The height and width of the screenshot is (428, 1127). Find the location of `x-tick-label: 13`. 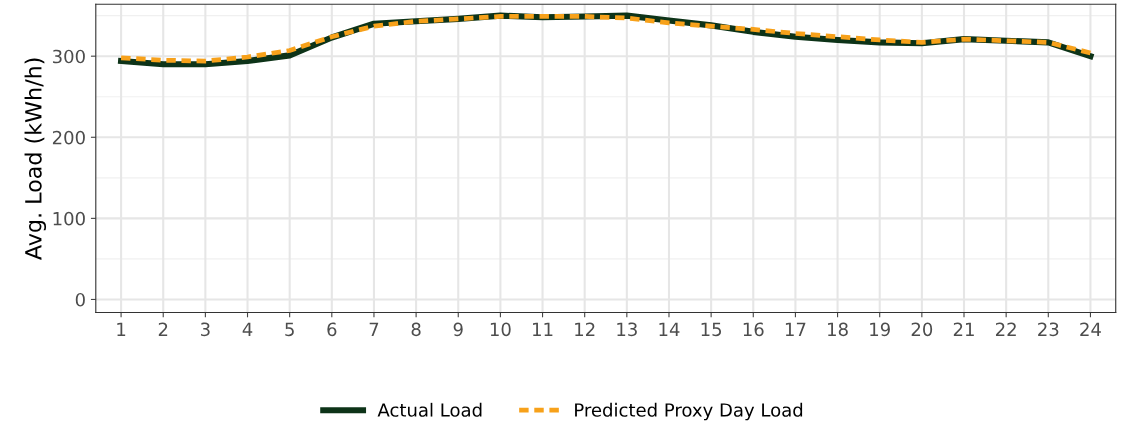

x-tick-label: 13 is located at coordinates (627, 329).